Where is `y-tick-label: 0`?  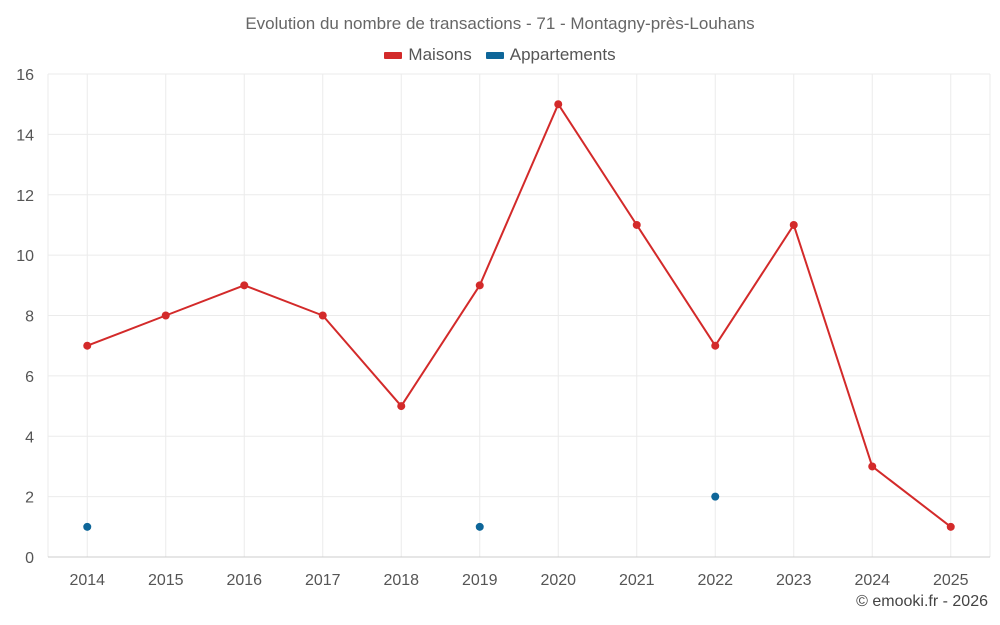
y-tick-label: 0 is located at coordinates (29, 558).